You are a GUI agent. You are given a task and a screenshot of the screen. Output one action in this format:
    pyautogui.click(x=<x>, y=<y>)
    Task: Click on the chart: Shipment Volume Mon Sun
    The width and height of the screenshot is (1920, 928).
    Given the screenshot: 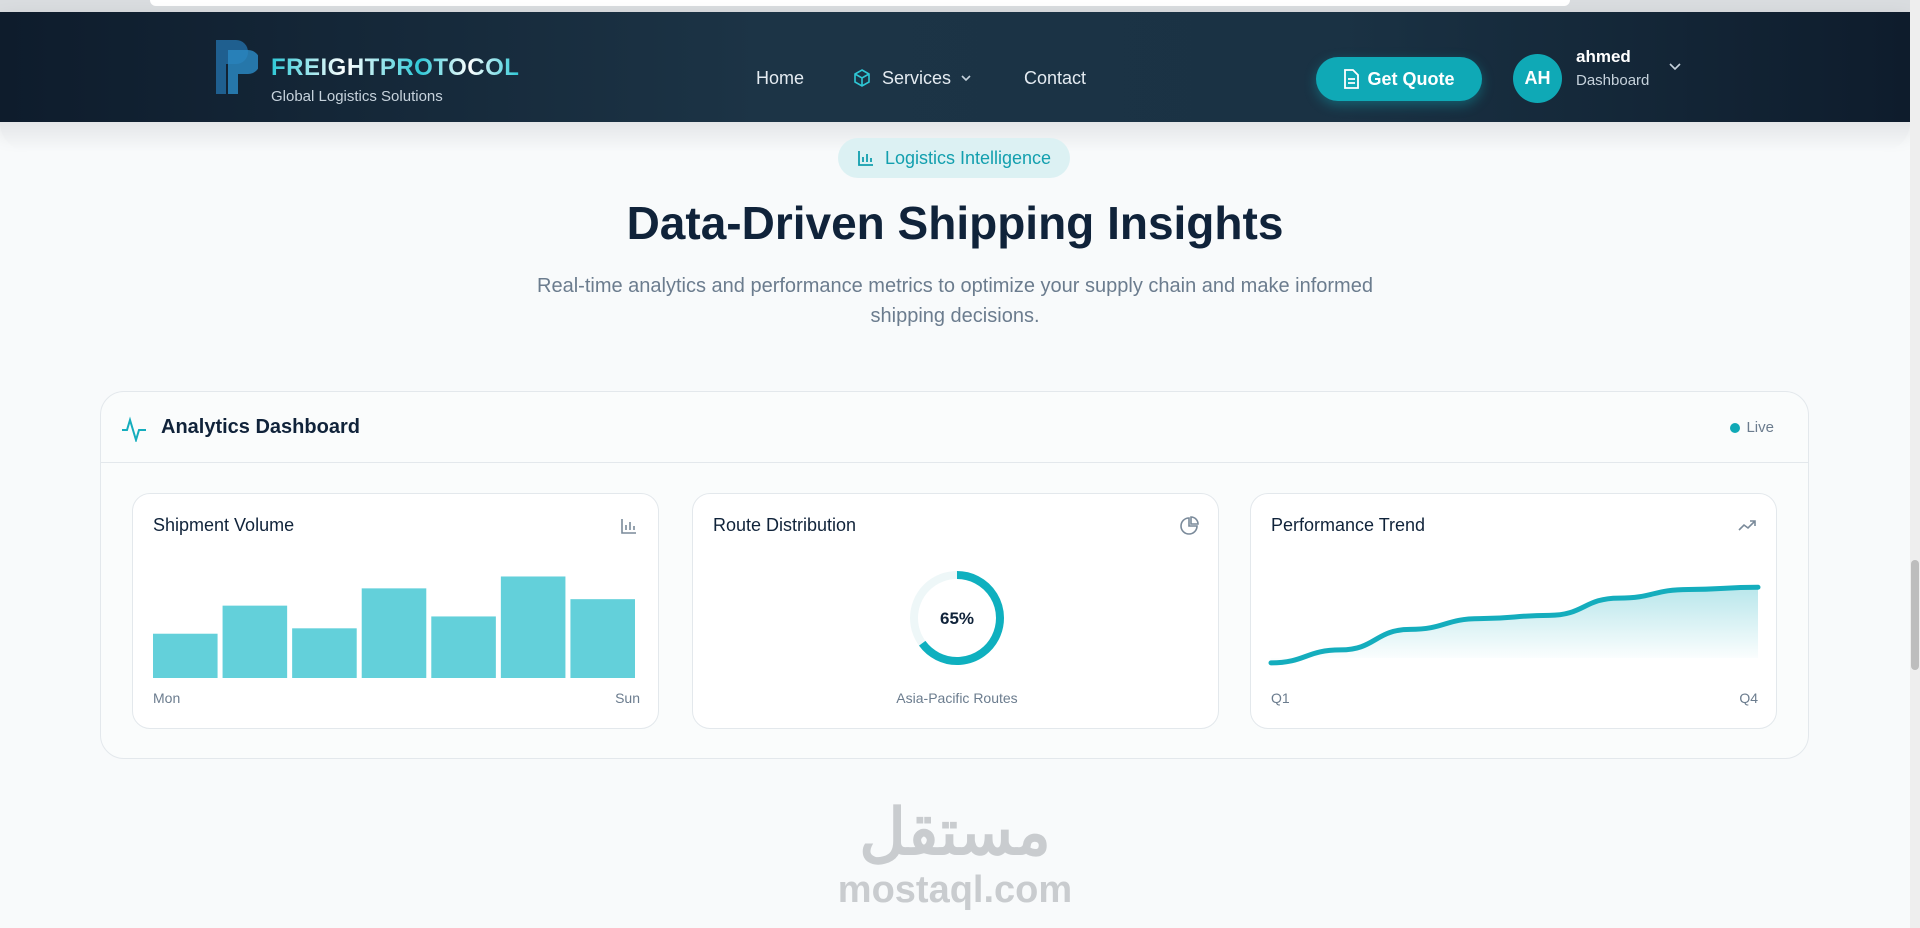 What is the action you would take?
    pyautogui.click(x=396, y=610)
    